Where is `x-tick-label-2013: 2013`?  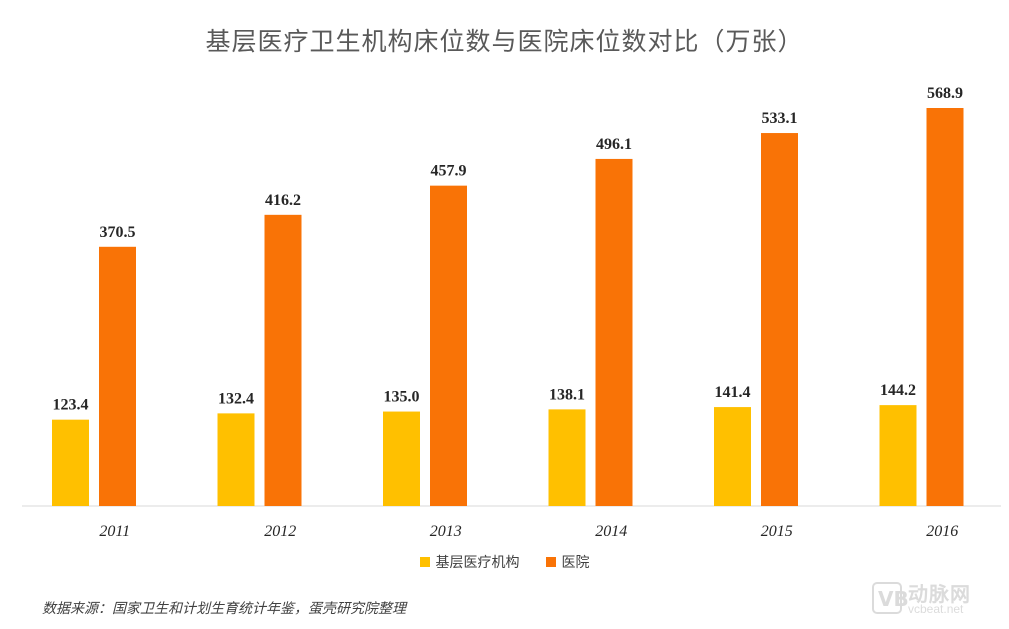
x-tick-label-2013: 2013 is located at coordinates (446, 531).